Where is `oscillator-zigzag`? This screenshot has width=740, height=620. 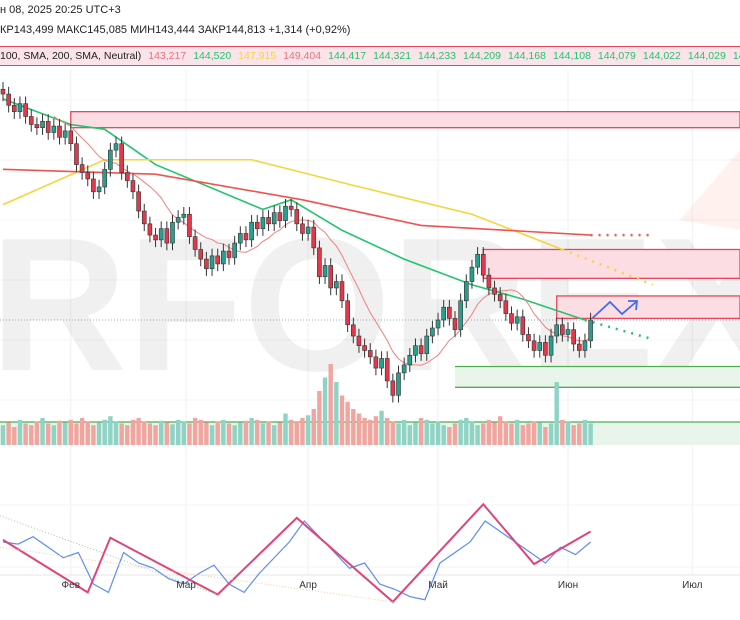 oscillator-zigzag is located at coordinates (297, 553).